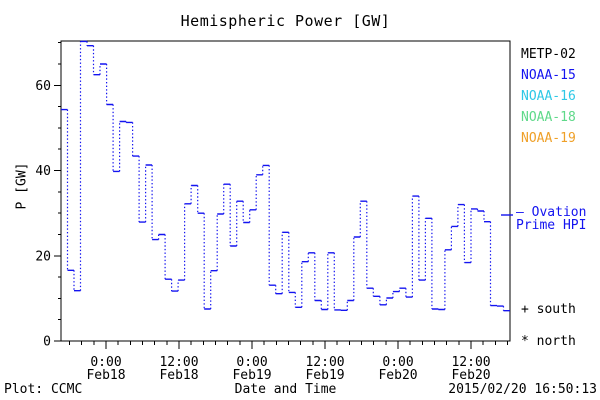  Describe the element at coordinates (285, 389) in the screenshot. I see `x-axis-title: Date and Time` at that location.